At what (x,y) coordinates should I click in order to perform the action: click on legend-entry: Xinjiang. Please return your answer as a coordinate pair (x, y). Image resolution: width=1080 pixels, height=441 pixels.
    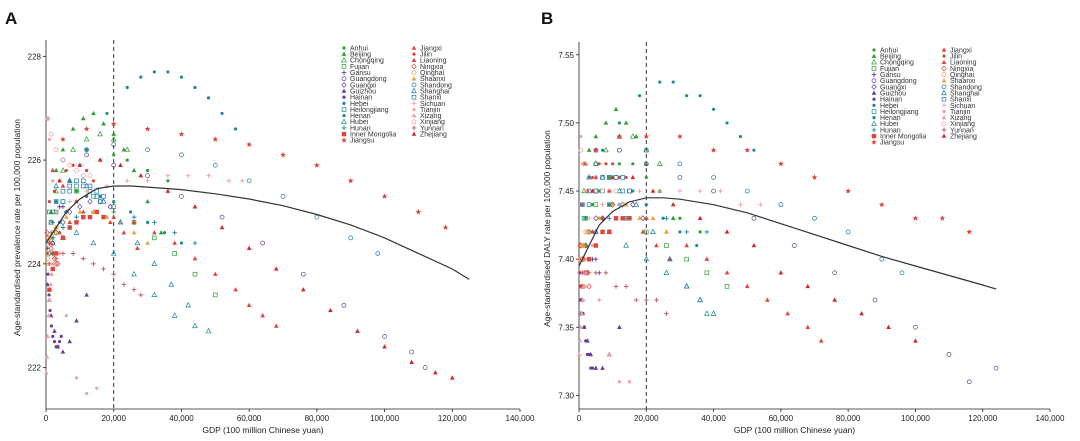
    Looking at the image, I should click on (958, 124).